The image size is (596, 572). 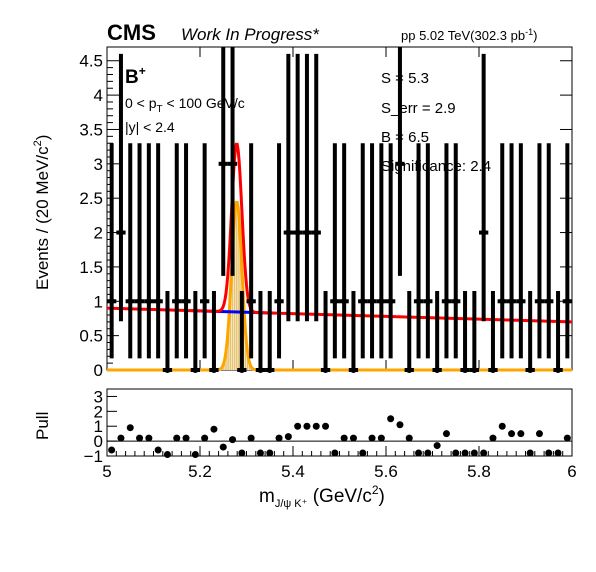 I want to click on pull-y-tick-label: 3, so click(x=98, y=396).